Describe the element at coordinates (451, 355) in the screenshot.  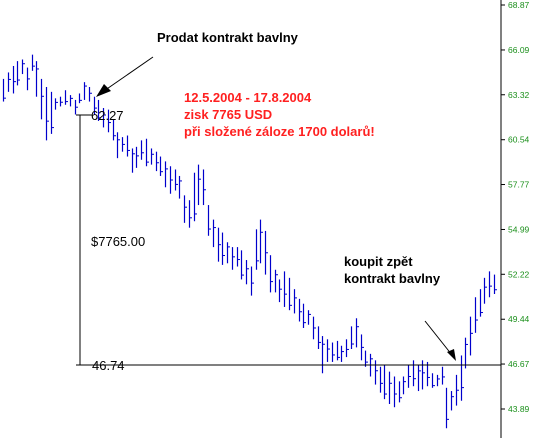
I see `buy-arrow-head` at that location.